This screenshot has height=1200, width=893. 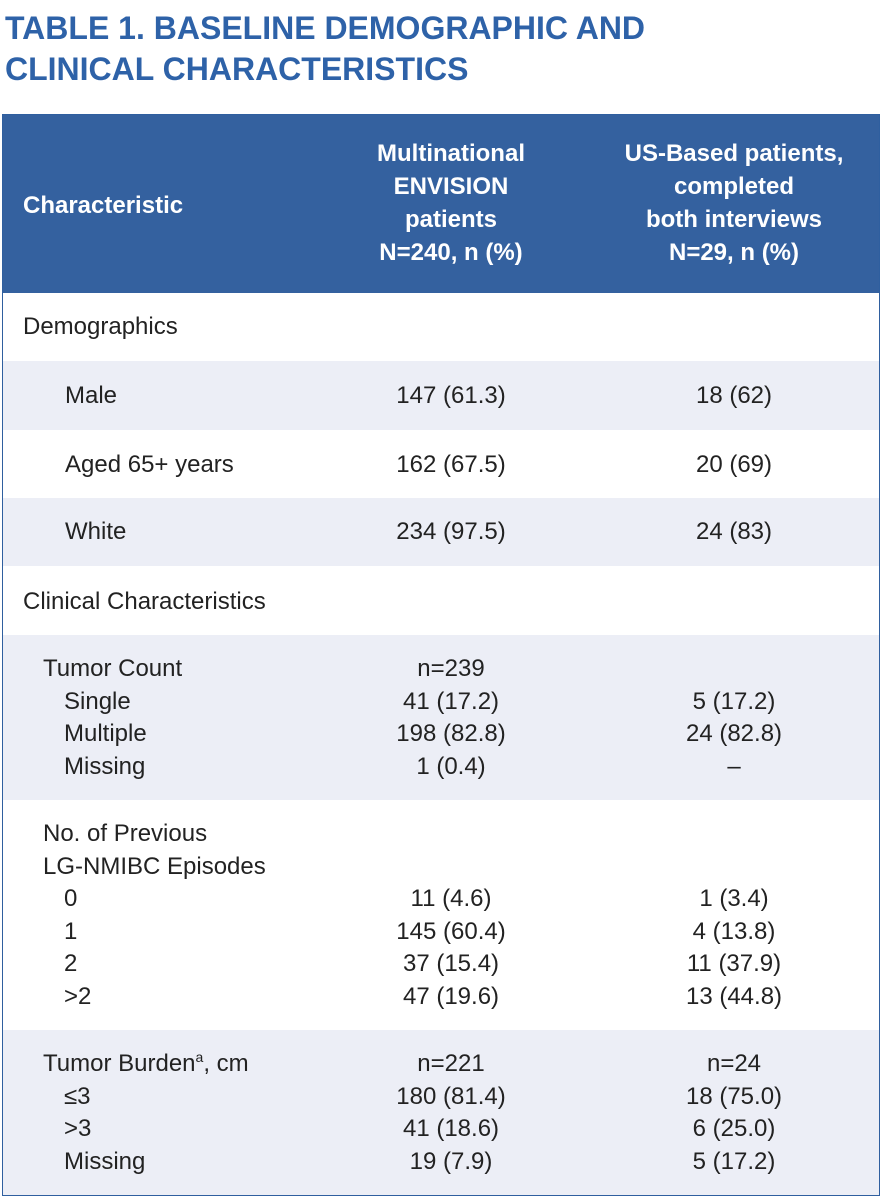 I want to click on table-title-line-1: TABLE 1. BASELINE DEMOGRAPHIC AND, so click(x=325, y=28).